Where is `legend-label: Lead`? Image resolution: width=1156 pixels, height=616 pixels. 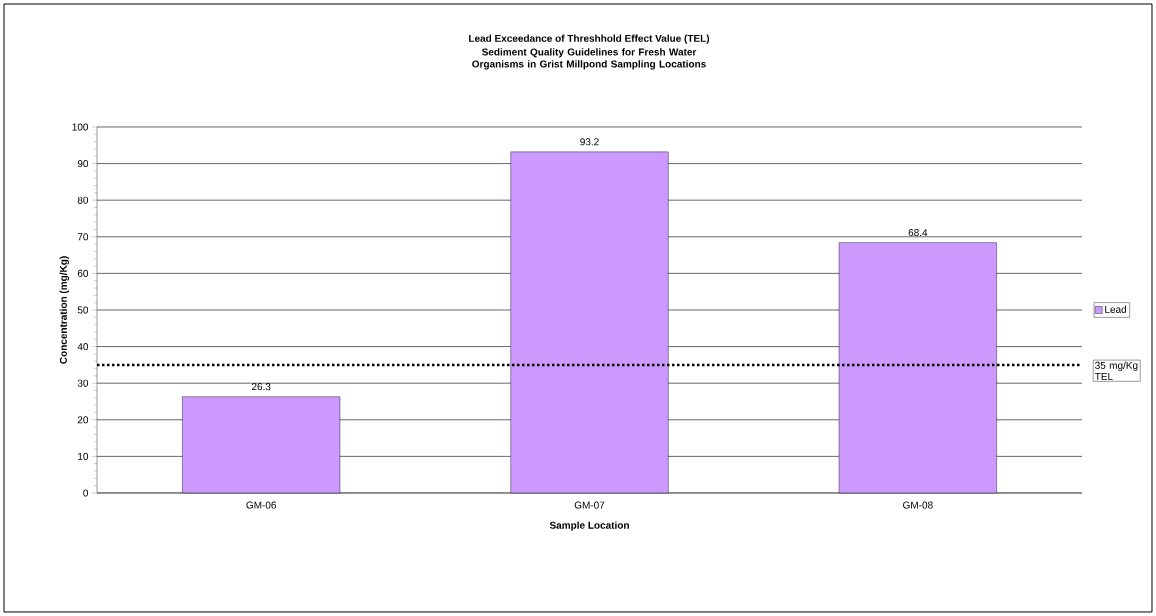
legend-label: Lead is located at coordinates (1116, 309).